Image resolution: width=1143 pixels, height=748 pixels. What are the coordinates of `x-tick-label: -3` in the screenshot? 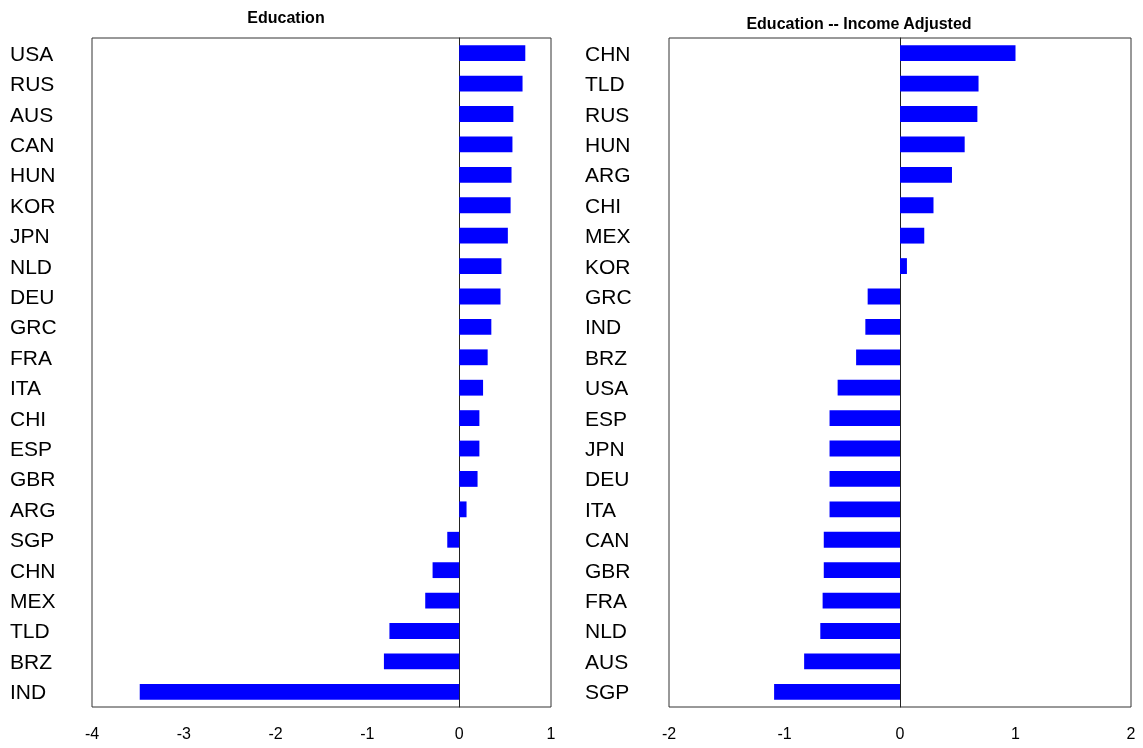 It's located at (184, 733).